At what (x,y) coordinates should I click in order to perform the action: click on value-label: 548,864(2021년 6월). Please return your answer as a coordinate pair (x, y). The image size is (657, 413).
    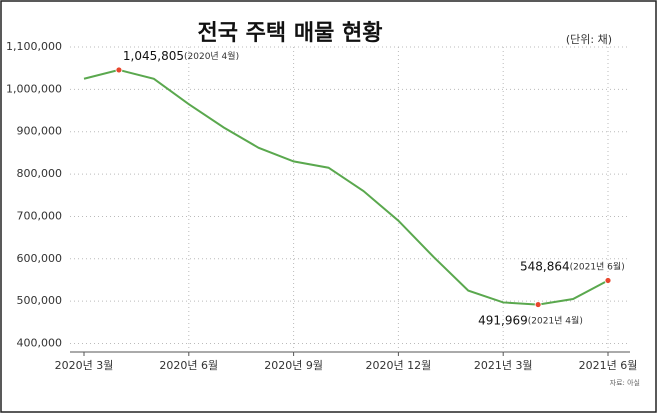
    Looking at the image, I should click on (572, 266).